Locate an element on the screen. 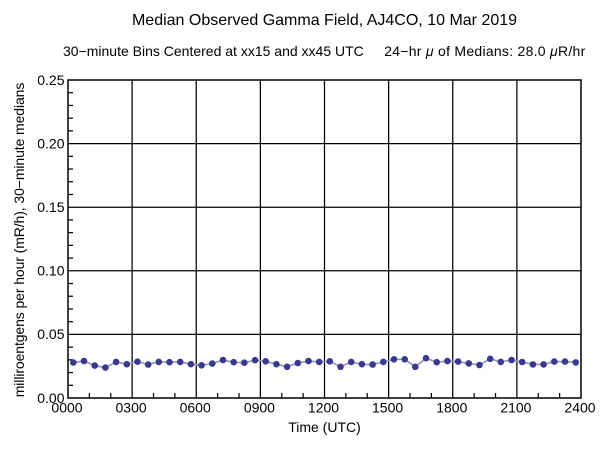 The width and height of the screenshot is (600, 457). svg-text: 24−hr μ of Medians: 28.0 μR/hr is located at coordinates (484, 51).